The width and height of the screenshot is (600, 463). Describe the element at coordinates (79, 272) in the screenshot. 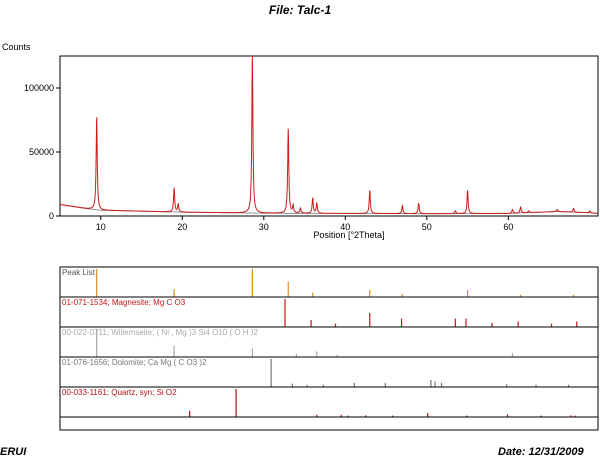

I see `reference-row-label: Peak List` at that location.